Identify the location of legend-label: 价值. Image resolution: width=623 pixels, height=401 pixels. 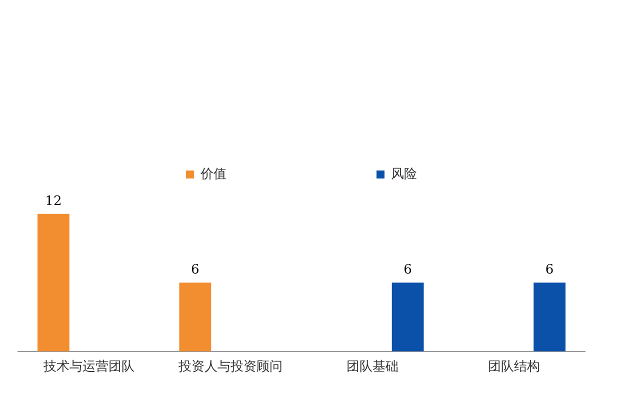
(213, 174).